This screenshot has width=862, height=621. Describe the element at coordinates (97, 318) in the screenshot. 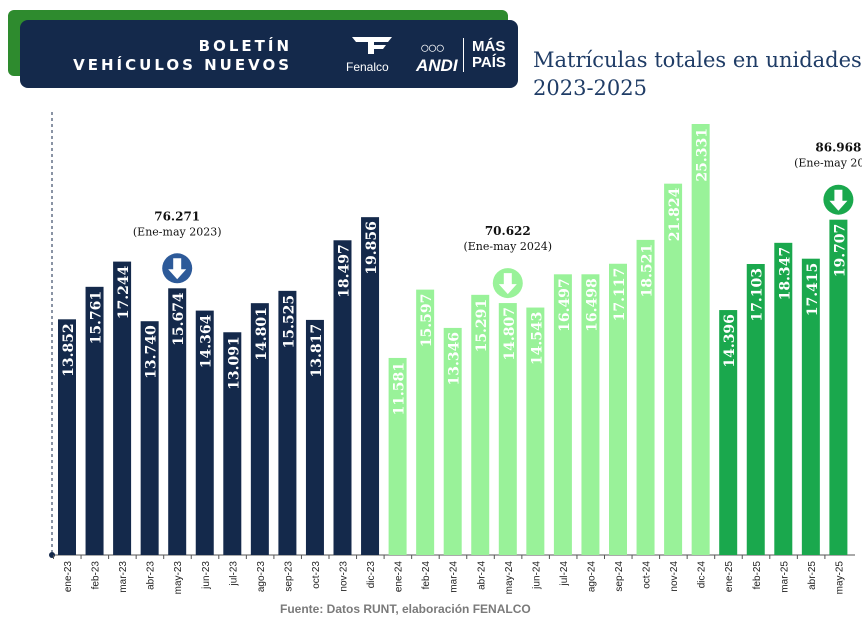

I see `bar-value-label: 15.761` at that location.